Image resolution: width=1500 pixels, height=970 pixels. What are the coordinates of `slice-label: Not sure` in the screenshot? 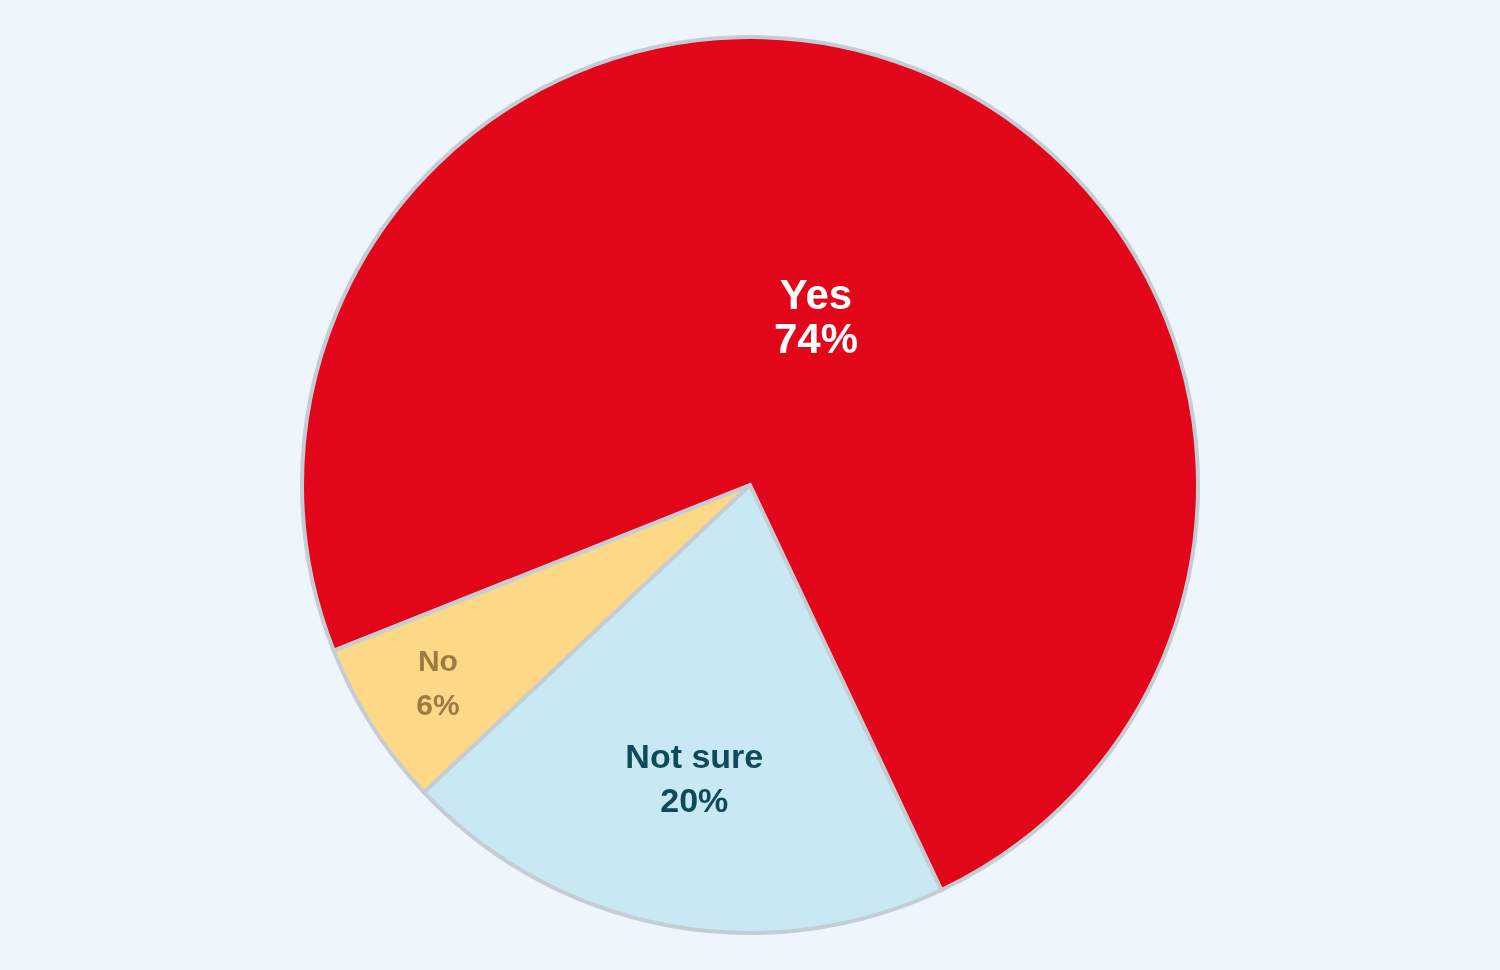 It's located at (694, 755).